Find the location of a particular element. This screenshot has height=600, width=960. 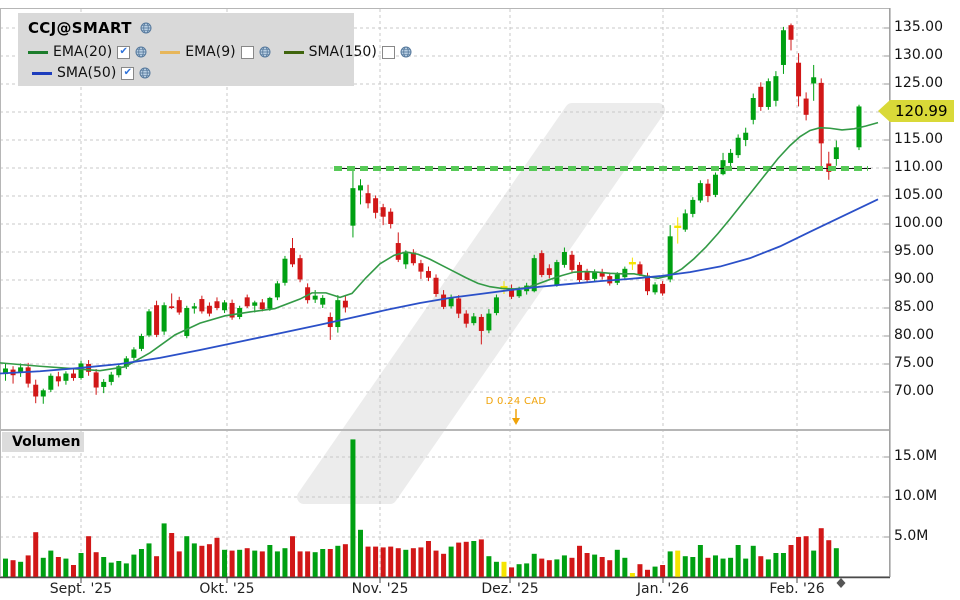

info-globe-icon is located at coordinates (146, 28).